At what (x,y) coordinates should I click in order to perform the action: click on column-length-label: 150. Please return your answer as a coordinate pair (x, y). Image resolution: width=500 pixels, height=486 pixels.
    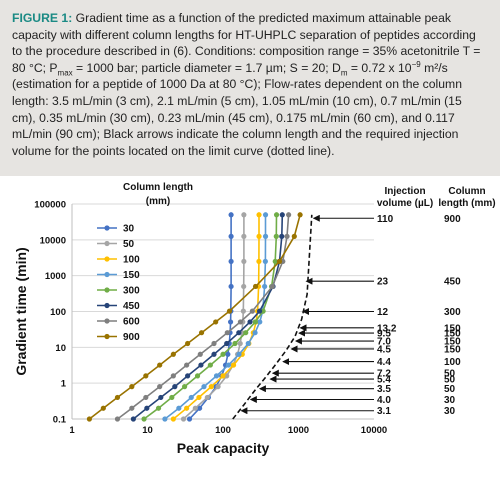
    Looking at the image, I should click on (452, 328).